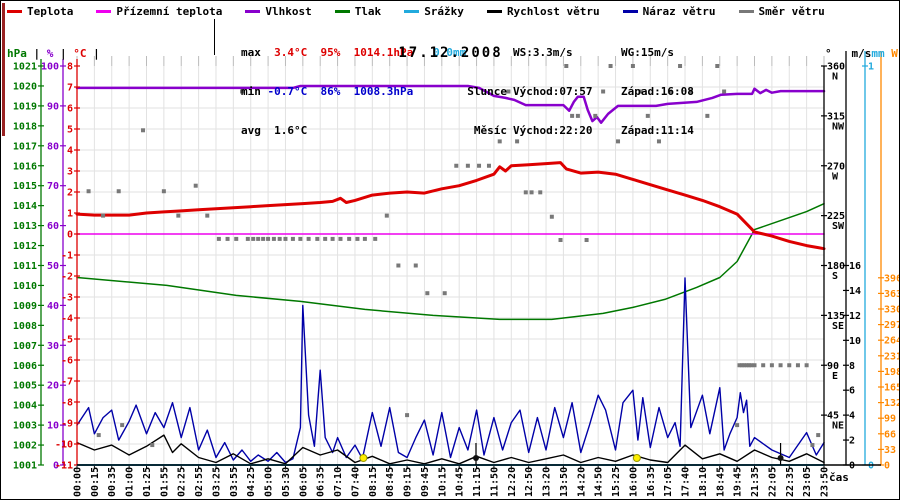 This screenshot has width=900, height=500. What do you see at coordinates (553, 130) in the screenshot?
I see `moonrise-time: Východ:22:20` at bounding box center [553, 130].